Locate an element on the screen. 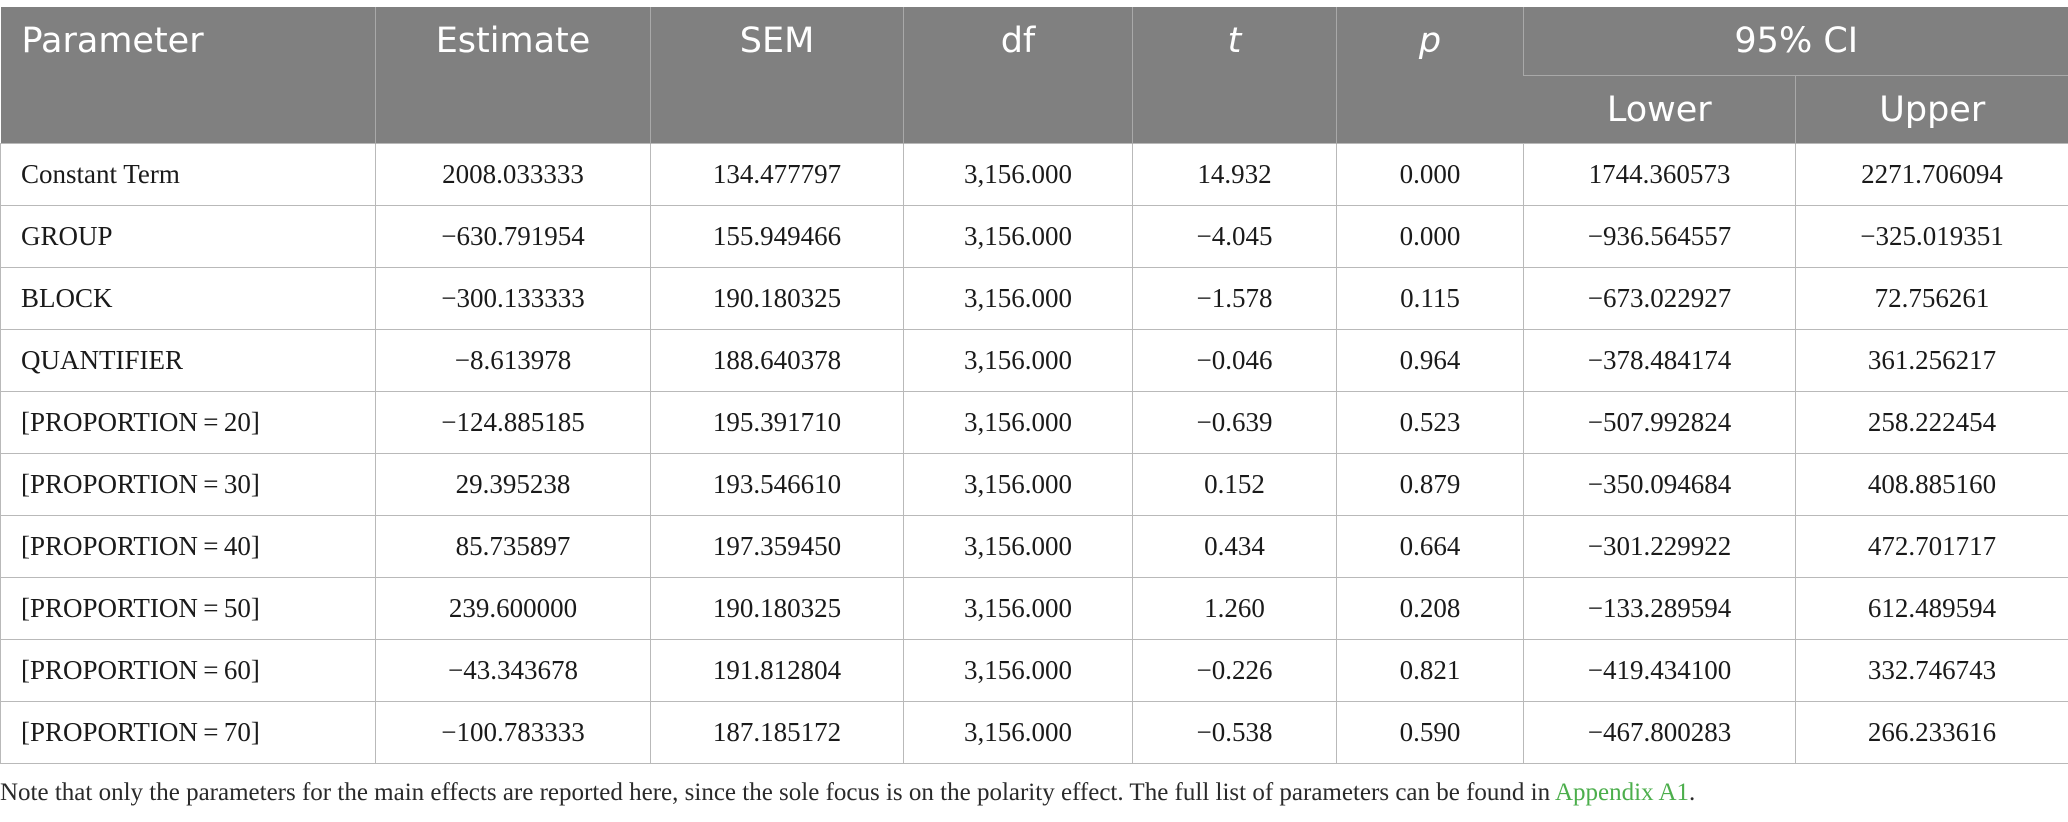  cell-parameter: [PROPORTION = 60] is located at coordinates (188, 670).